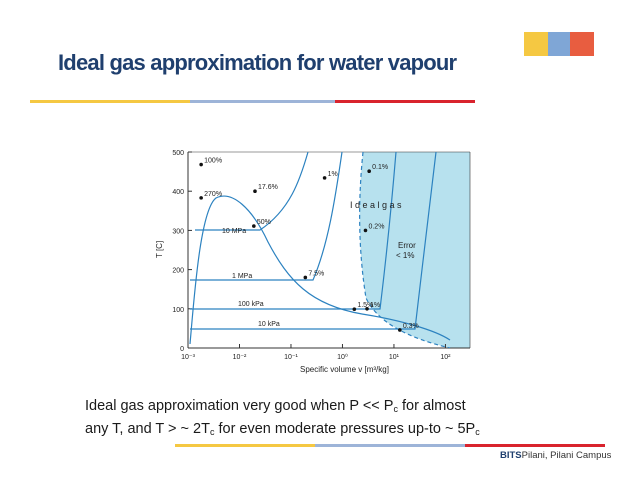 The width and height of the screenshot is (638, 493). I want to click on isobar-100kpa, so click(293, 231).